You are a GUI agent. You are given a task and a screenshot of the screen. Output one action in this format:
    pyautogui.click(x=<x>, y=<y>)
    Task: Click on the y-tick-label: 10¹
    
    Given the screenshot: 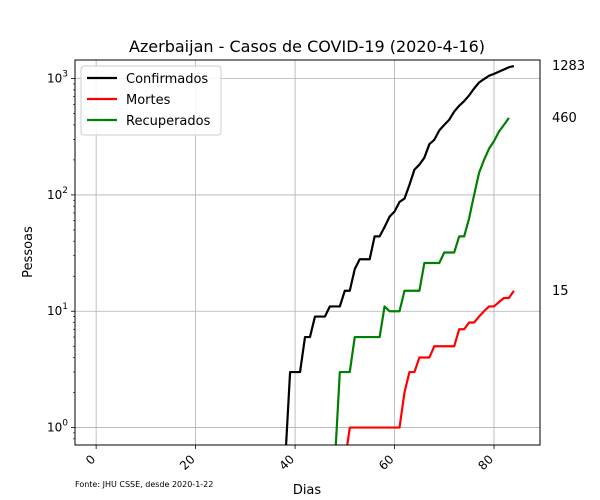 What is the action you would take?
    pyautogui.click(x=57, y=310)
    